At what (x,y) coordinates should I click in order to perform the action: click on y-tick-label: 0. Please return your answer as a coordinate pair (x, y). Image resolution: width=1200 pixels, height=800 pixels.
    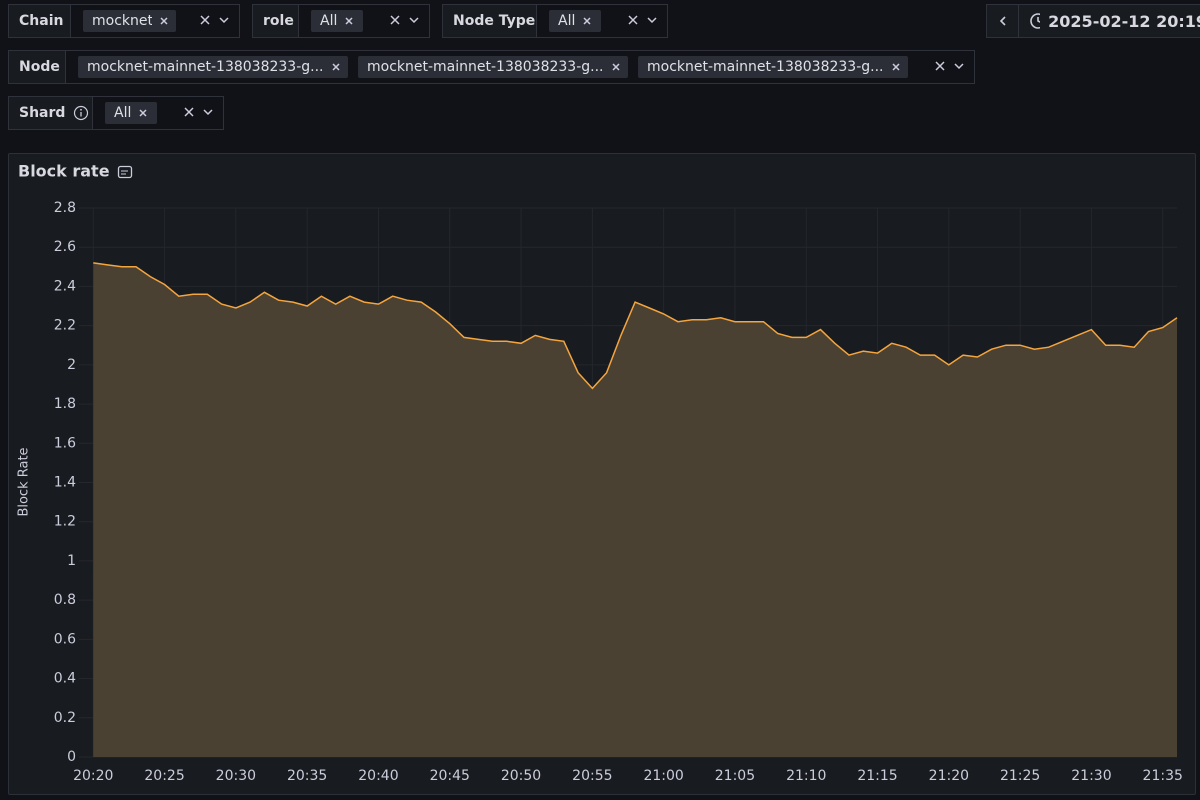
    Looking at the image, I should click on (71, 757).